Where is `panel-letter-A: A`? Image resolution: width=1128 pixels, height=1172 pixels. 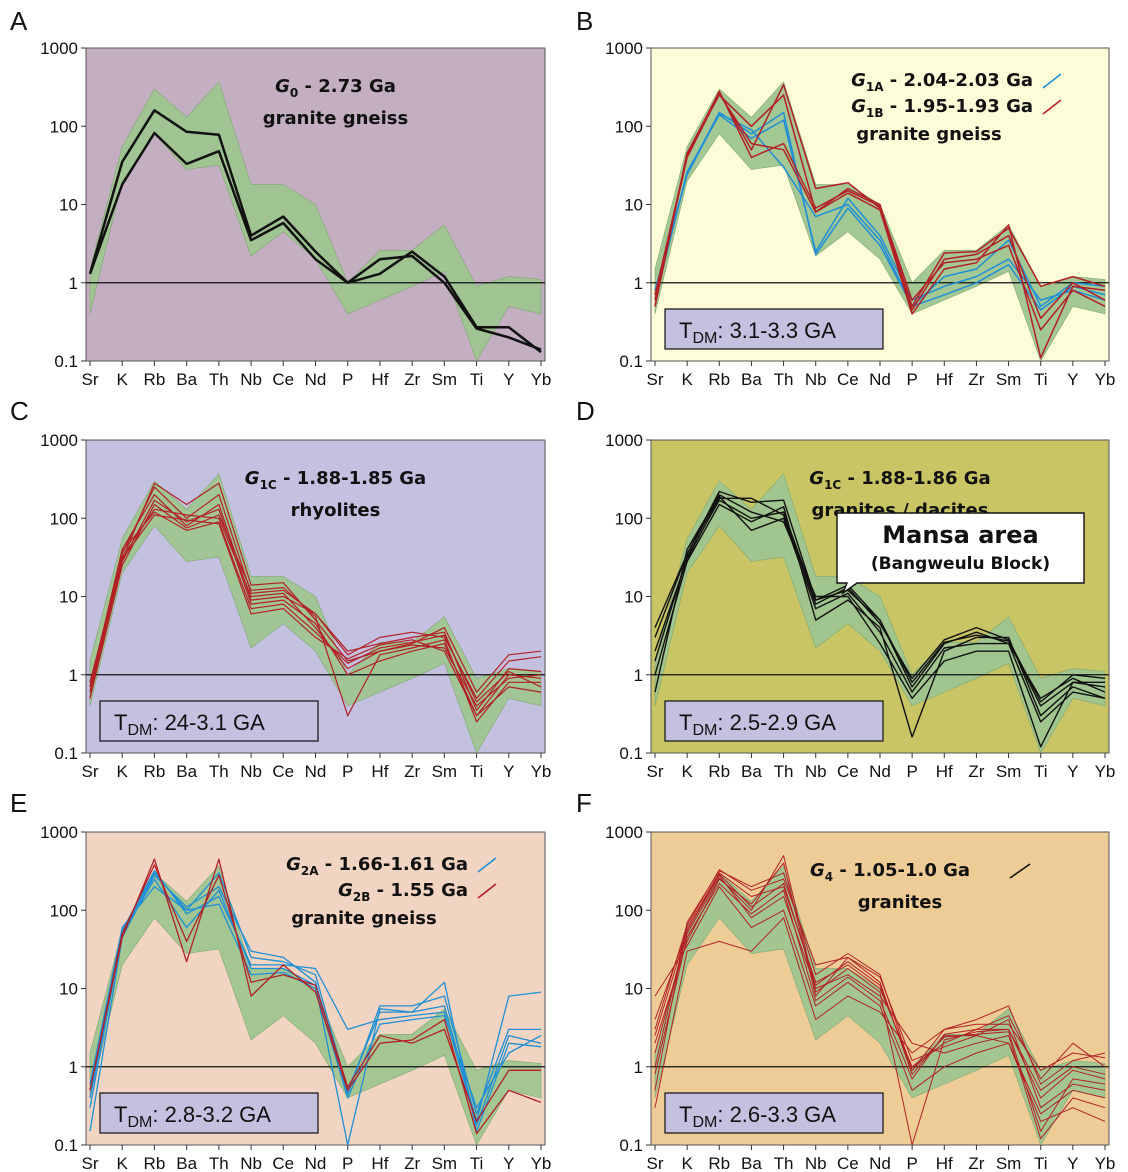 panel-letter-A: A is located at coordinates (19, 21).